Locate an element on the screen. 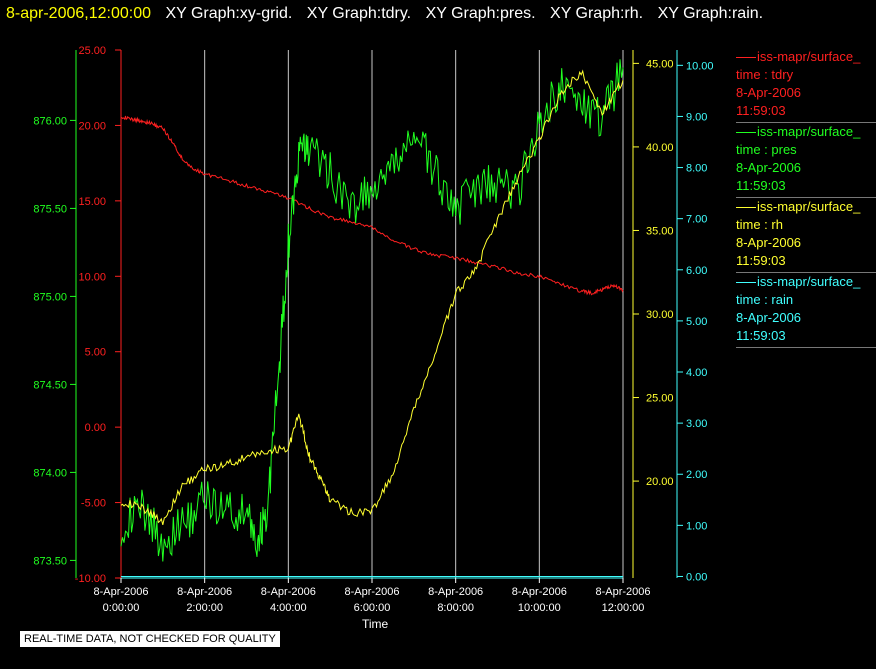 This screenshot has height=669, width=876. rh-tick-label: 40.00 is located at coordinates (660, 148).